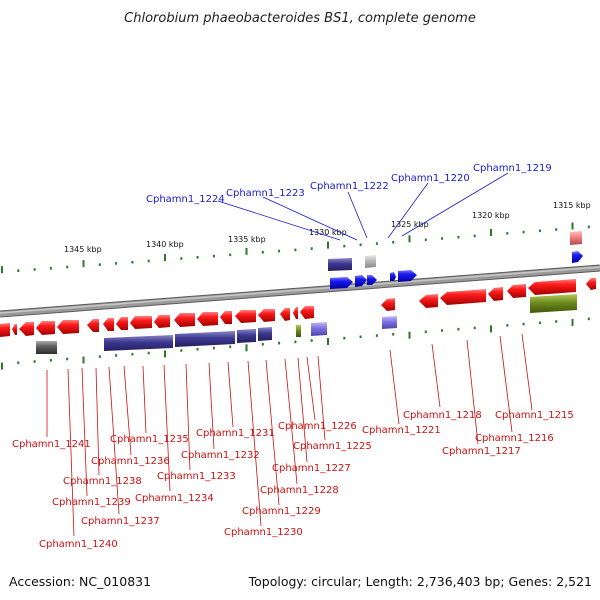 This screenshot has width=600, height=600. Describe the element at coordinates (534, 415) in the screenshot. I see `gene-label-1215: Cphamn1_1215` at that location.